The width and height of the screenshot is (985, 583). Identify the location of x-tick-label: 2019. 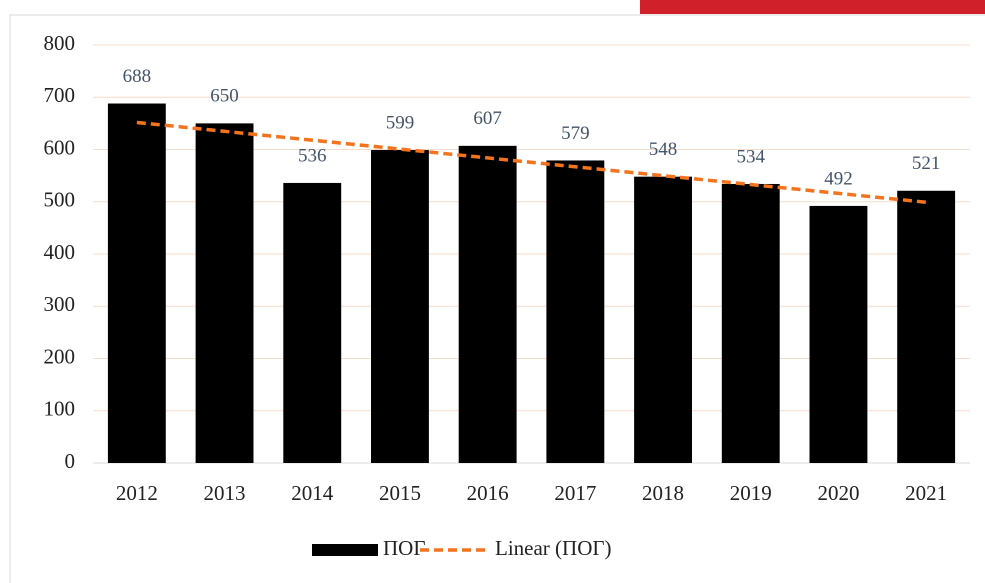
(751, 493).